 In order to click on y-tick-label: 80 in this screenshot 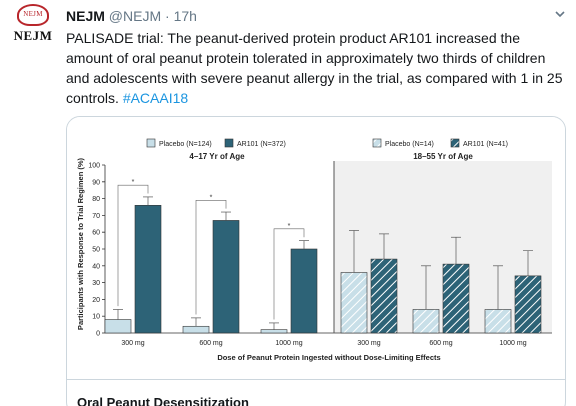, I will do `click(96, 199)`.